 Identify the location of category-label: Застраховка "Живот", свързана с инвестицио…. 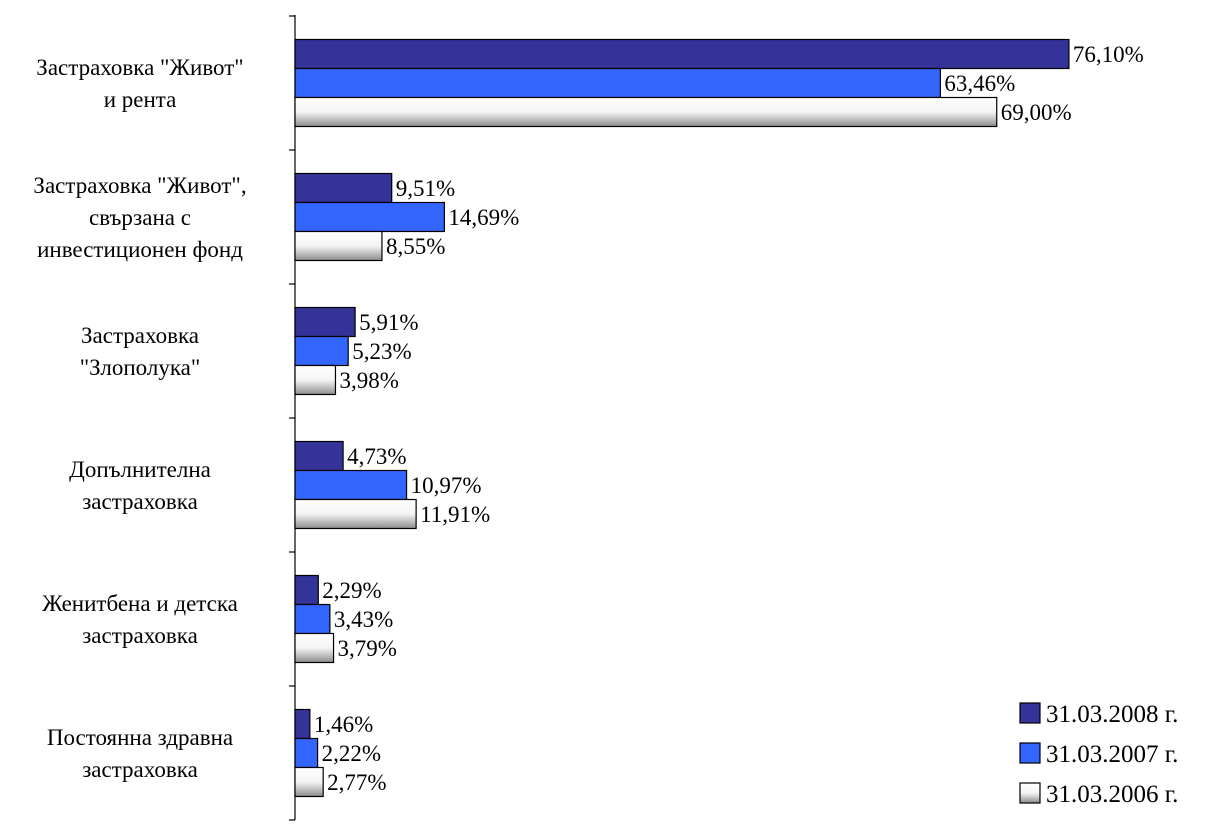
(139, 217).